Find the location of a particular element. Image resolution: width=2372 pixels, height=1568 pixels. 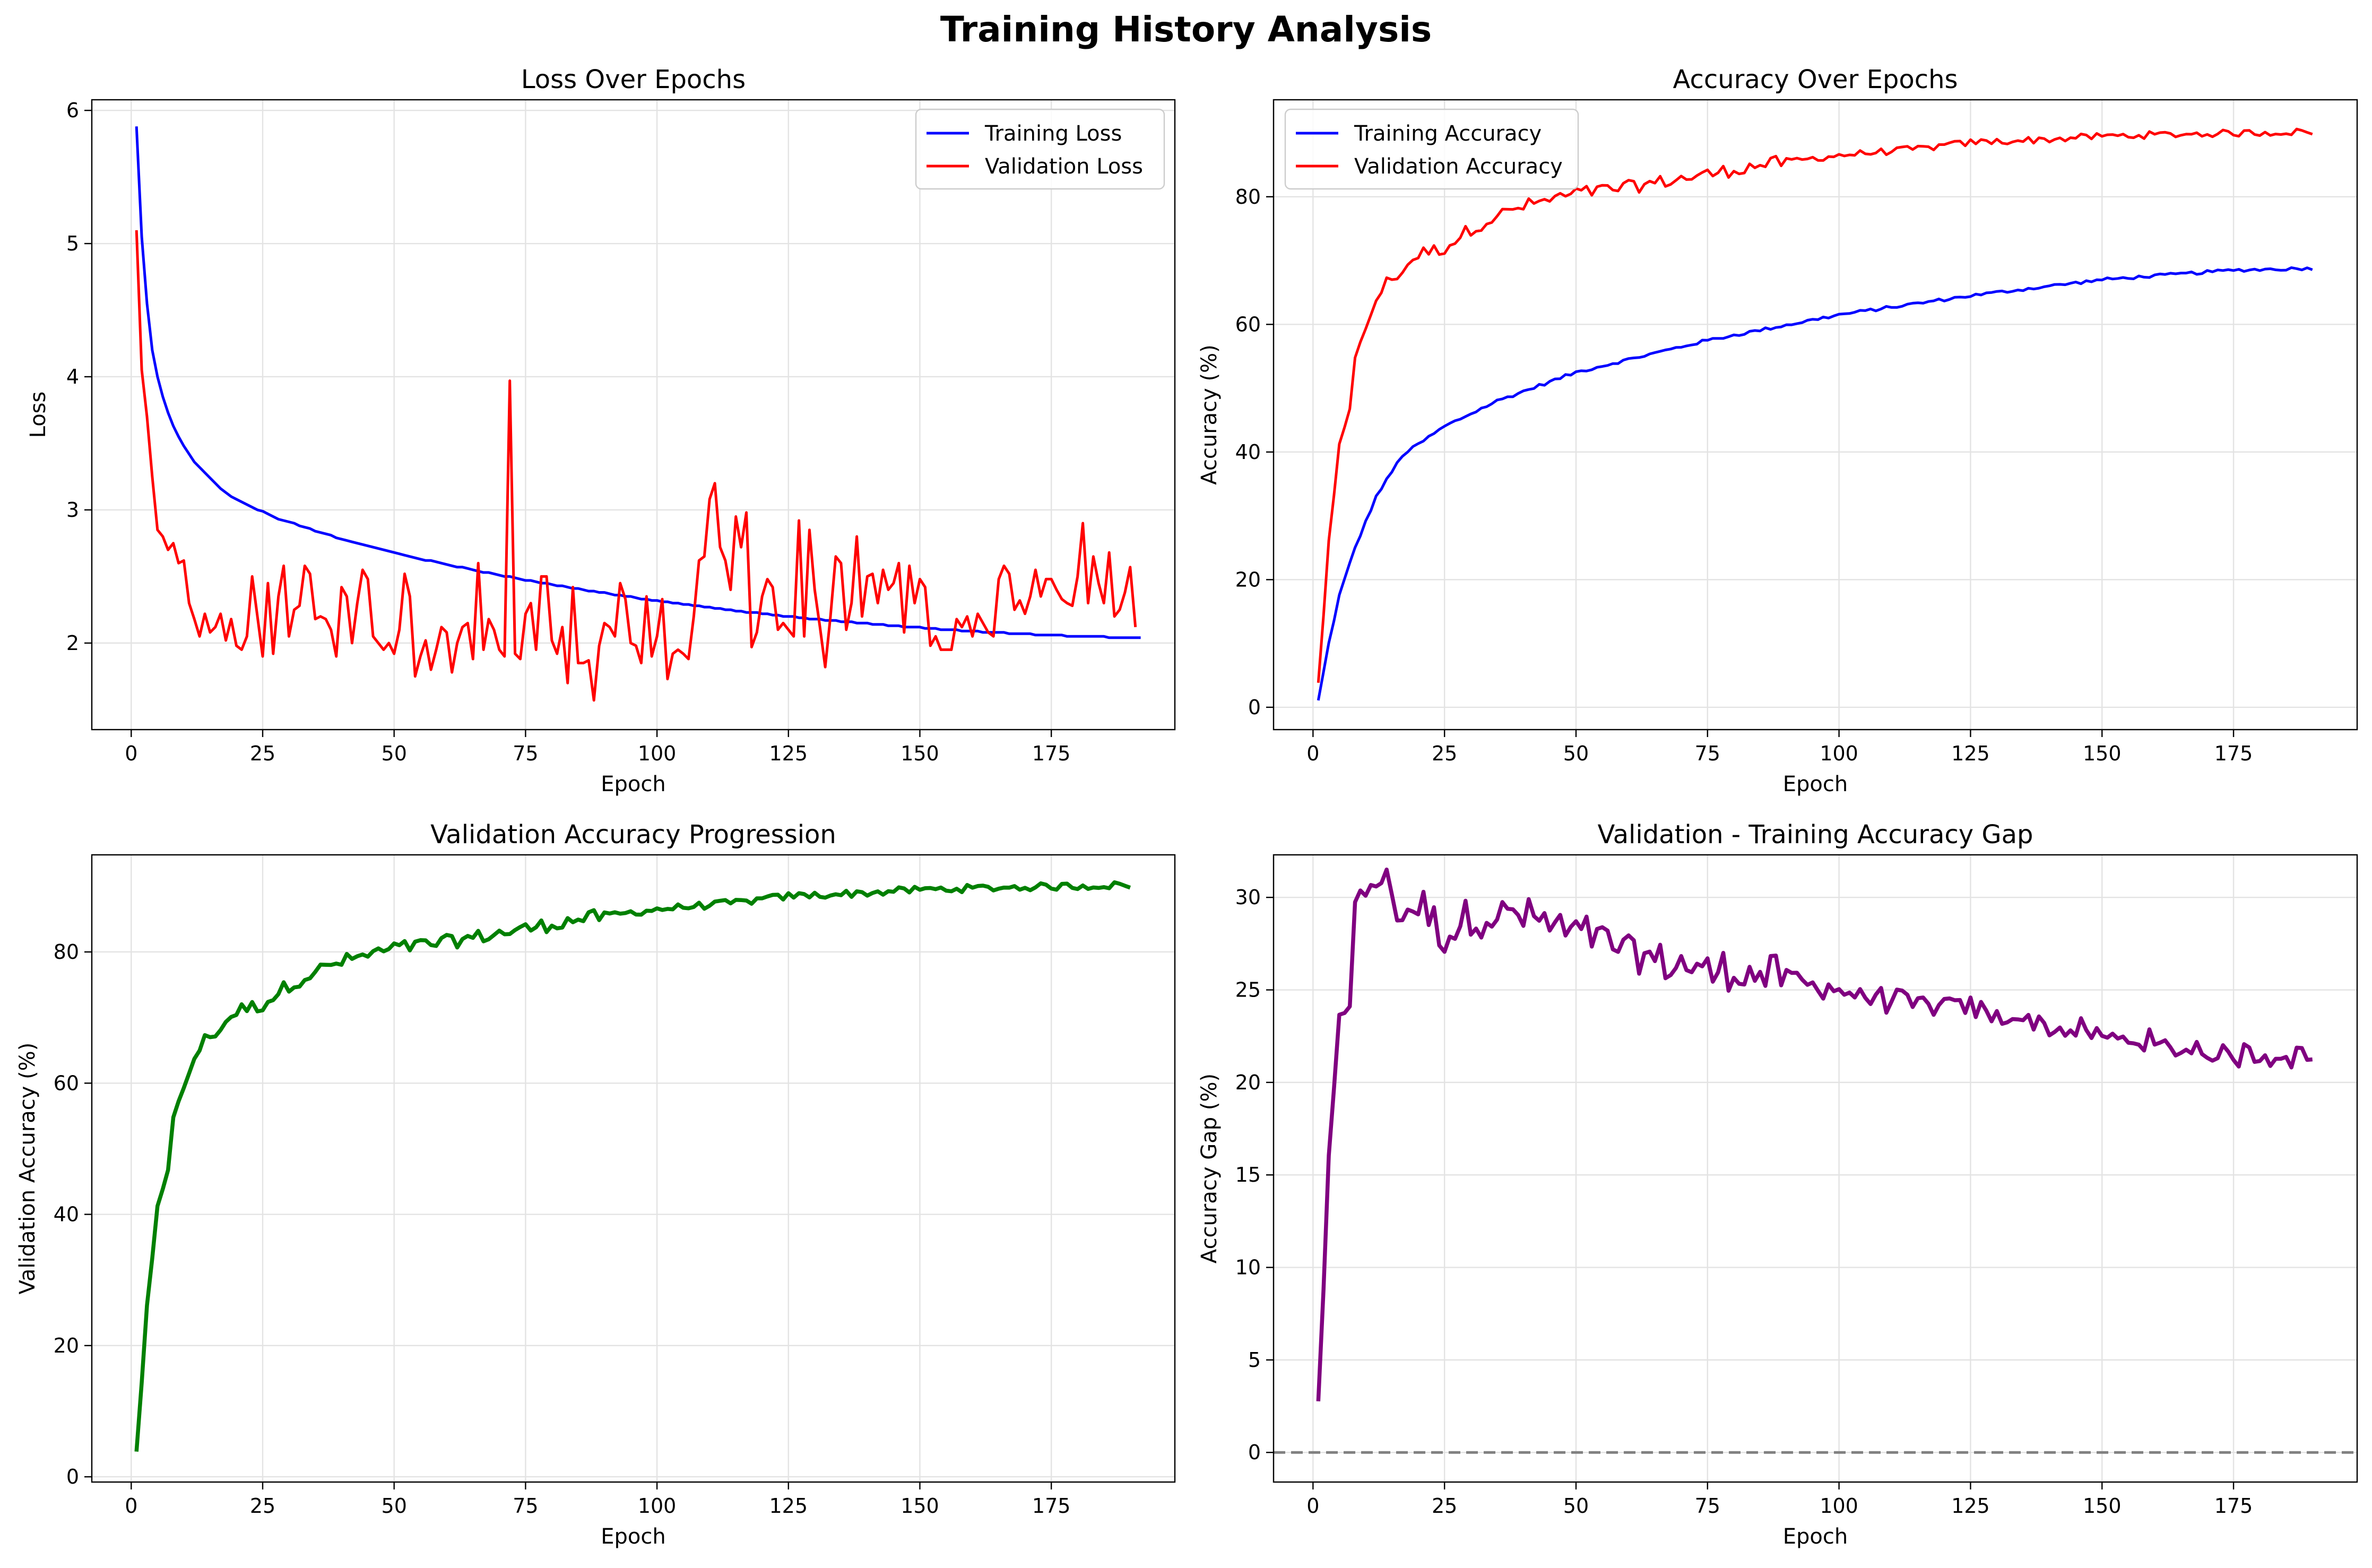

y-tick-label: 30 is located at coordinates (1248, 897).